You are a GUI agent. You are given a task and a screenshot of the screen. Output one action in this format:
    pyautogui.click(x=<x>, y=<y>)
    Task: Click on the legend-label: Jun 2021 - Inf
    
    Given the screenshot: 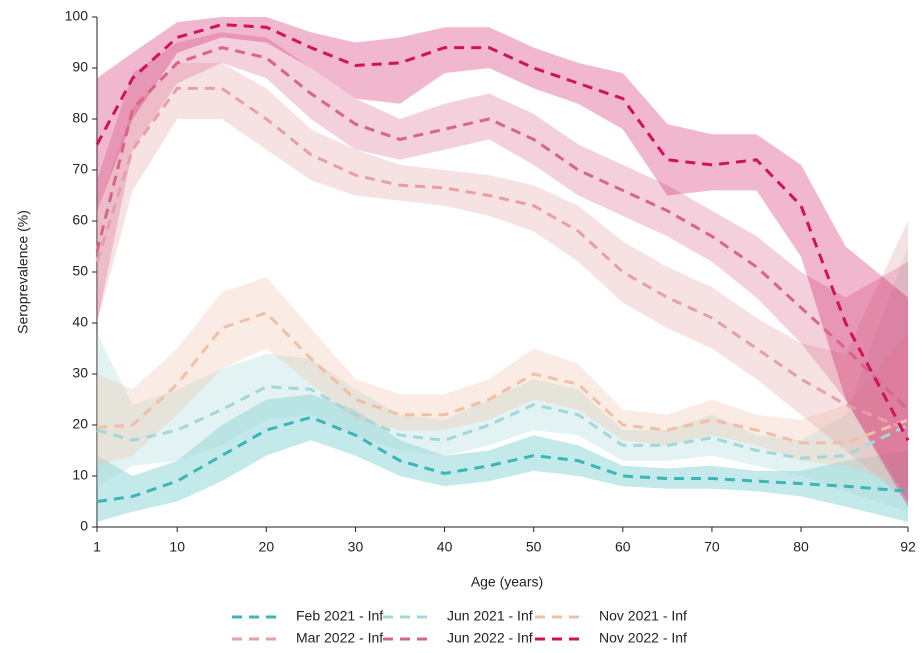 What is the action you would take?
    pyautogui.click(x=490, y=616)
    